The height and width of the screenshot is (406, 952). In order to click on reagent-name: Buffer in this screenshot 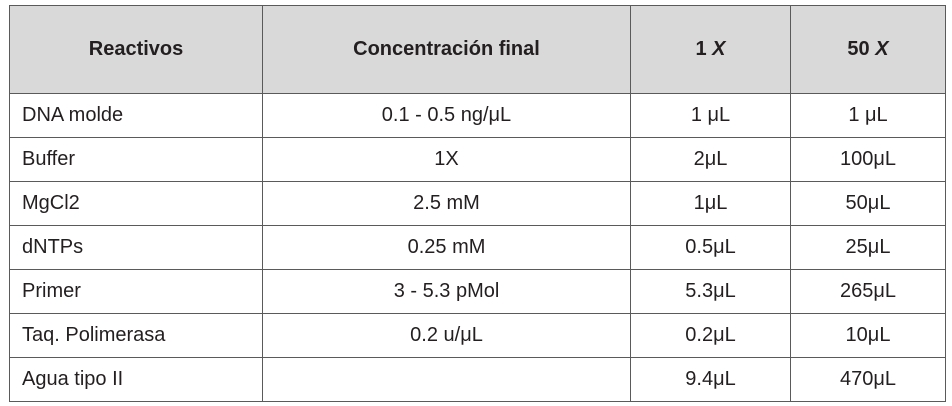, I will do `click(136, 159)`.